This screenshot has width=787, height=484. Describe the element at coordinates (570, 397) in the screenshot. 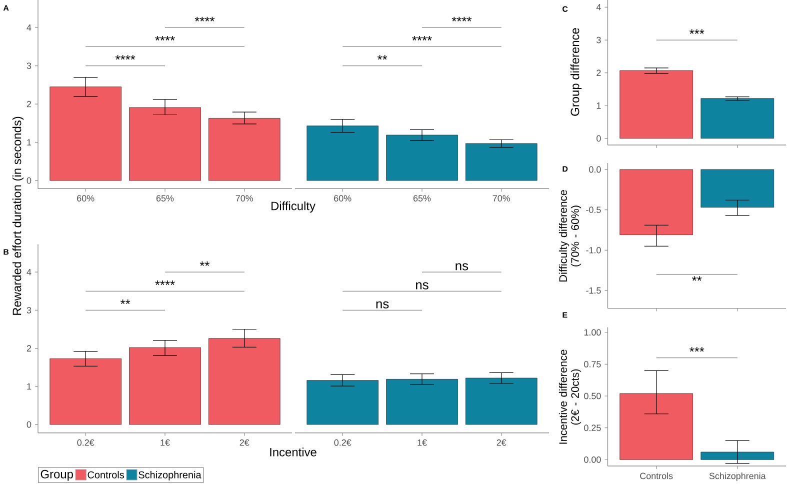

I see `y-axis-title: Incentive difference (2€ - 20cts)` at that location.